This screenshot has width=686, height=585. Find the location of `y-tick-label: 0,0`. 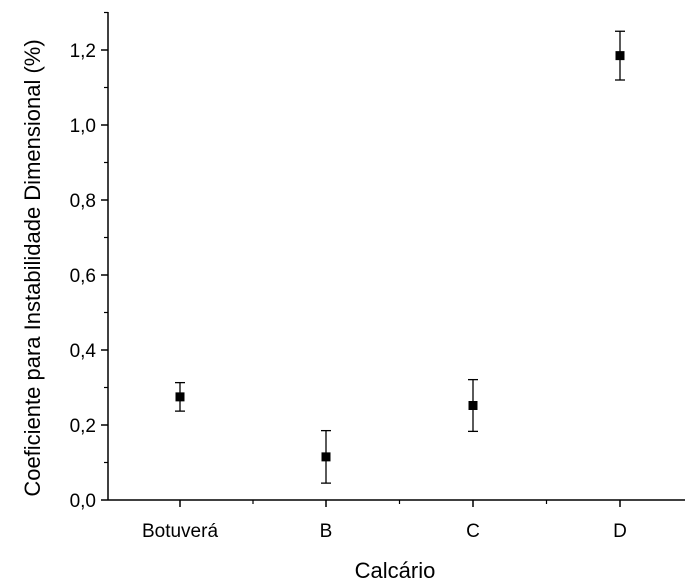

y-tick-label: 0,0 is located at coordinates (83, 501).